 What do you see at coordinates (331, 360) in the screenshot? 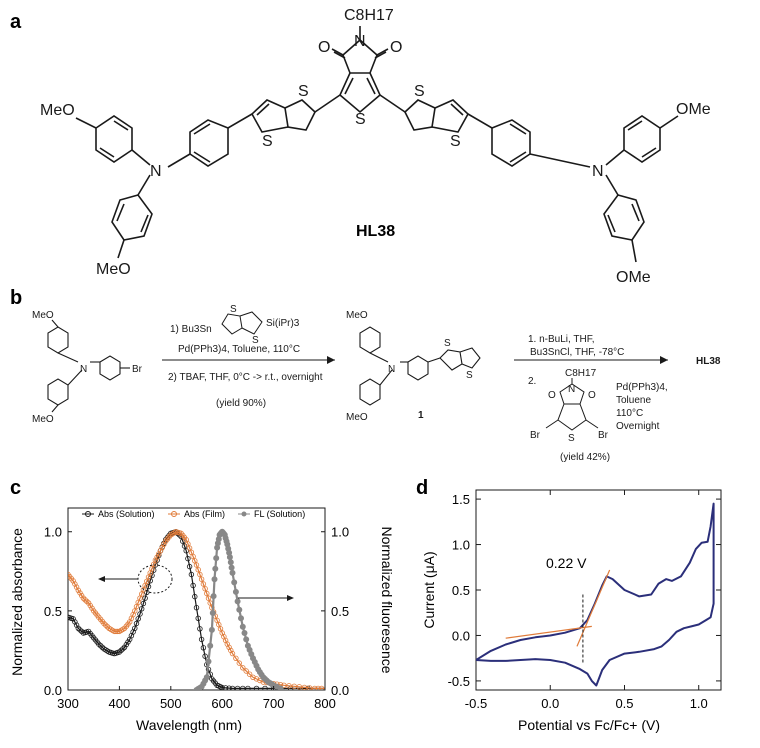
I see `reaction-arrow-1-head` at bounding box center [331, 360].